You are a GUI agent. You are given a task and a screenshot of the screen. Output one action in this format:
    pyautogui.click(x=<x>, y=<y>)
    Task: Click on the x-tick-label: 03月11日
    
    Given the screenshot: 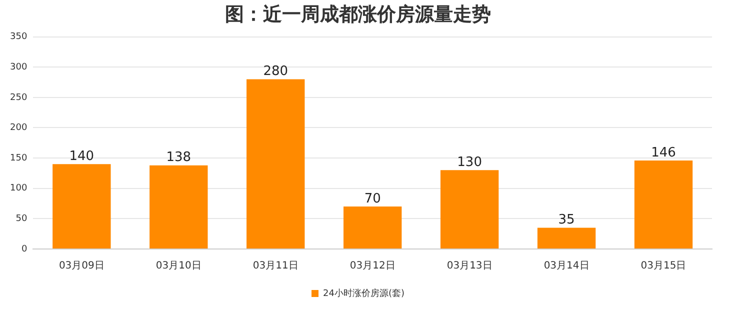 What is the action you would take?
    pyautogui.click(x=275, y=266)
    